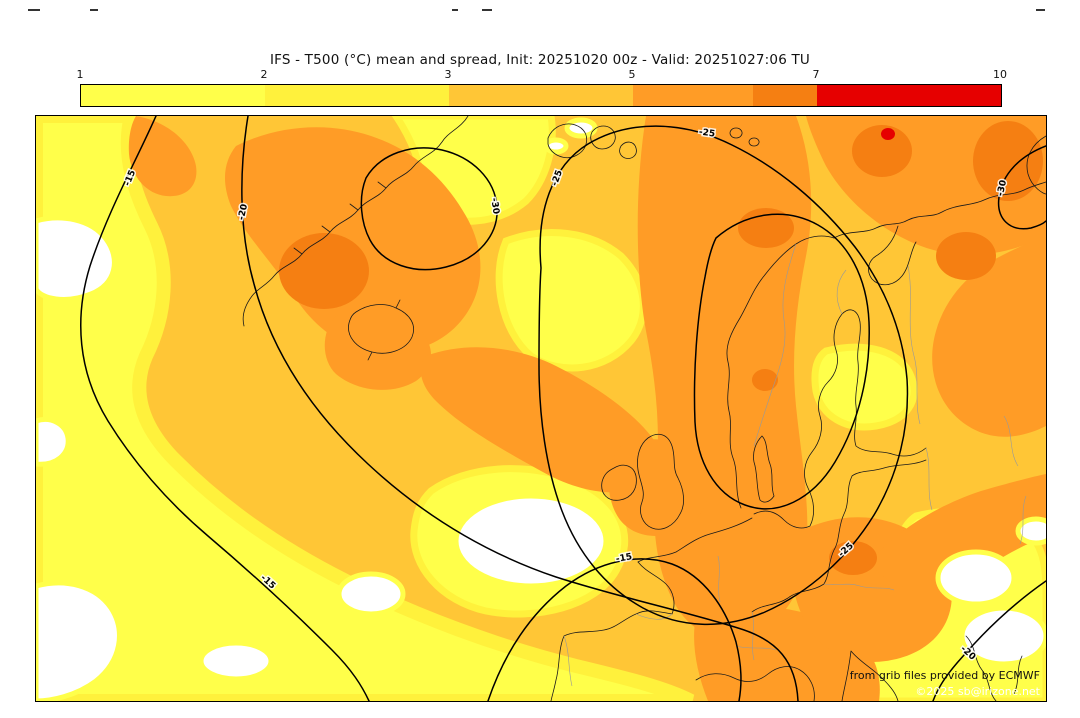 This screenshot has height=718, width=1080. I want to click on colorbar-tick: 10, so click(1000, 74).